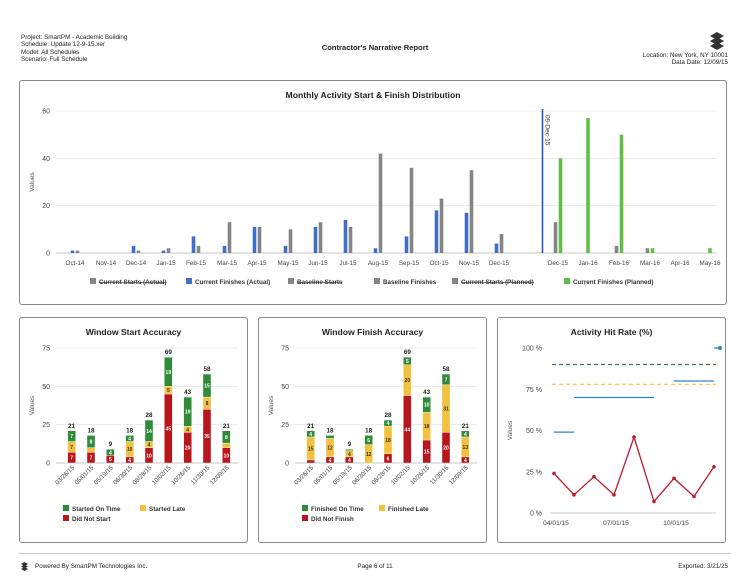  I want to click on y-tick-label: 50, so click(285, 387).